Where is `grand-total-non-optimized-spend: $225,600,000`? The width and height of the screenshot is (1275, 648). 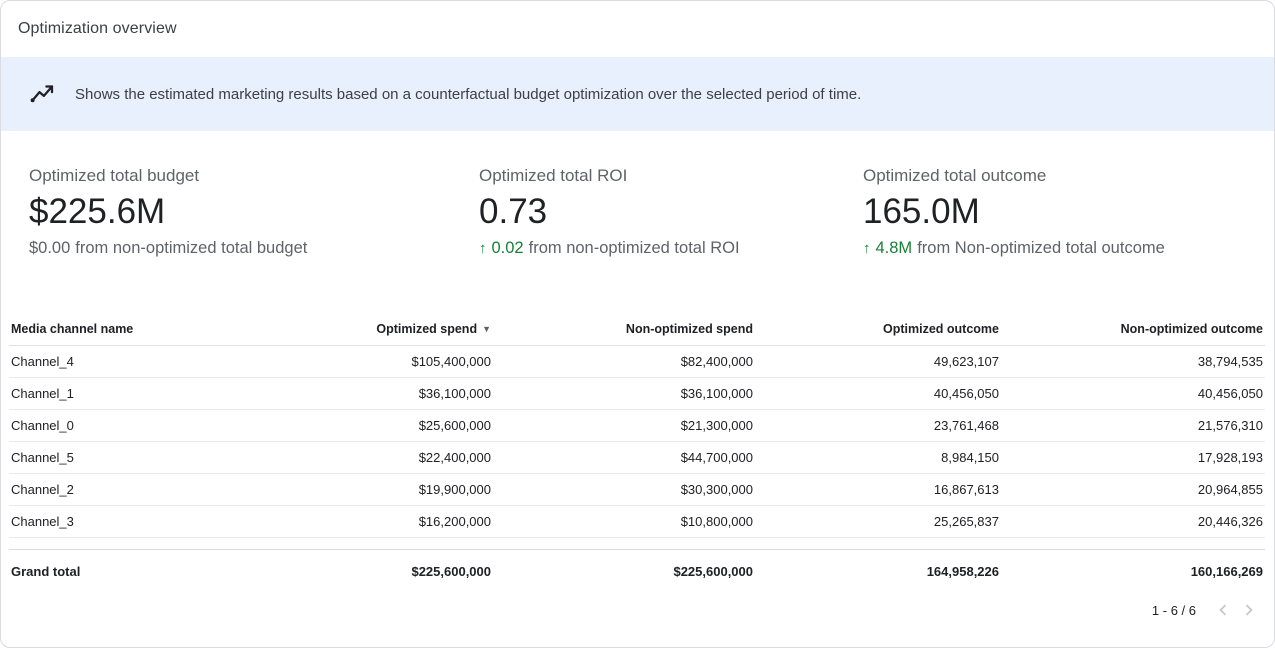 grand-total-non-optimized-spend: $225,600,000 is located at coordinates (624, 571).